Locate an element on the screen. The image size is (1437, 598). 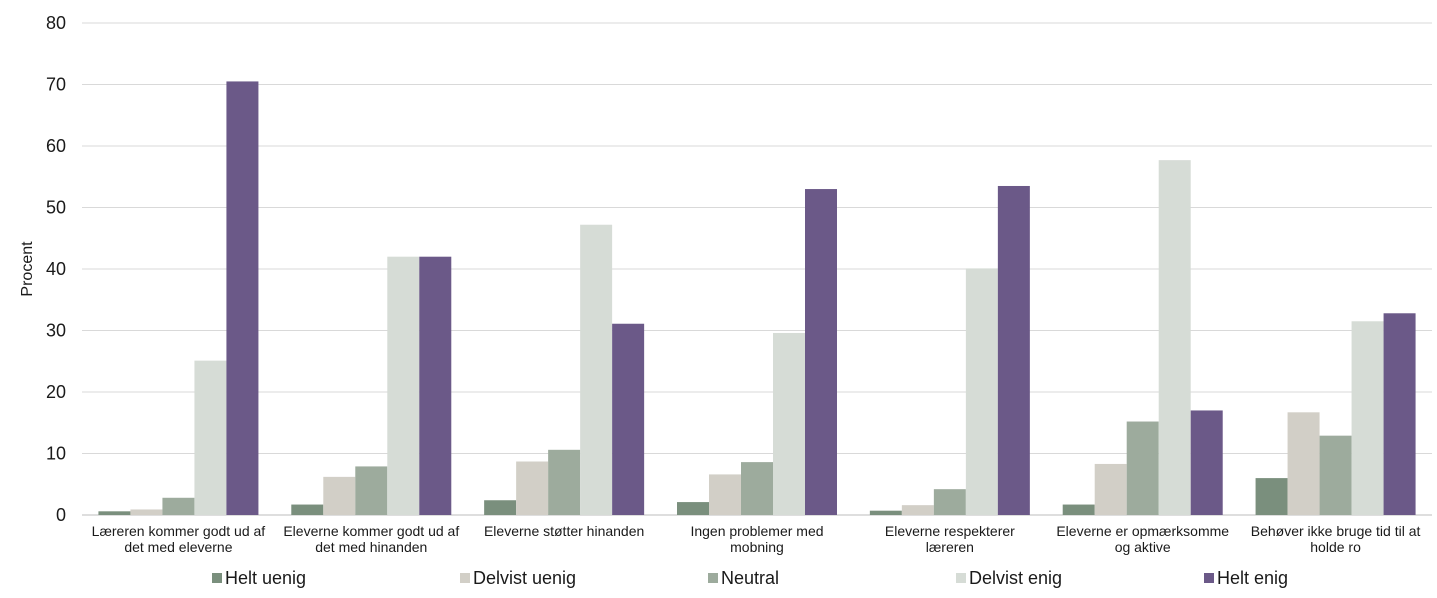
x-tick-label: Eleverne støtter hinanden is located at coordinates (564, 531).